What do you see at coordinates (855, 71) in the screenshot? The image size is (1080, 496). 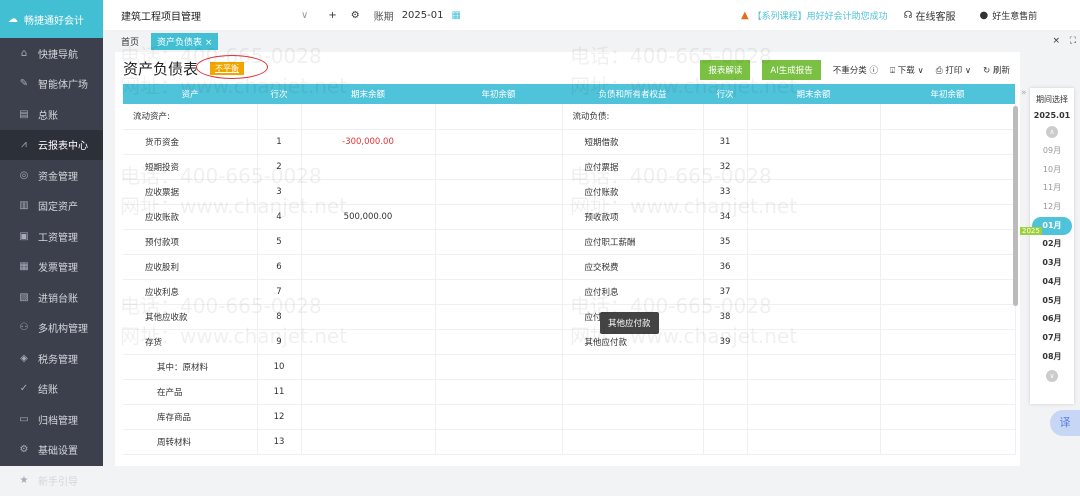 I see `reclass-toggle: 不重分类 ⓘ` at bounding box center [855, 71].